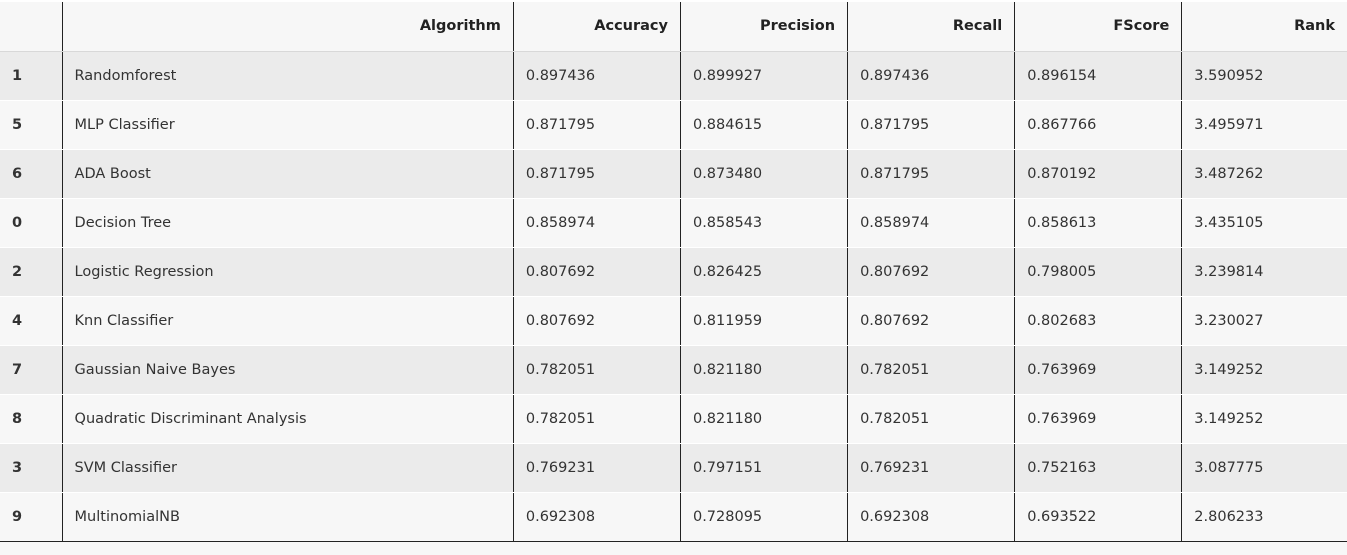 The image size is (1347, 555). What do you see at coordinates (288, 468) in the screenshot?
I see `cell-algorithm: SVM Classifier` at bounding box center [288, 468].